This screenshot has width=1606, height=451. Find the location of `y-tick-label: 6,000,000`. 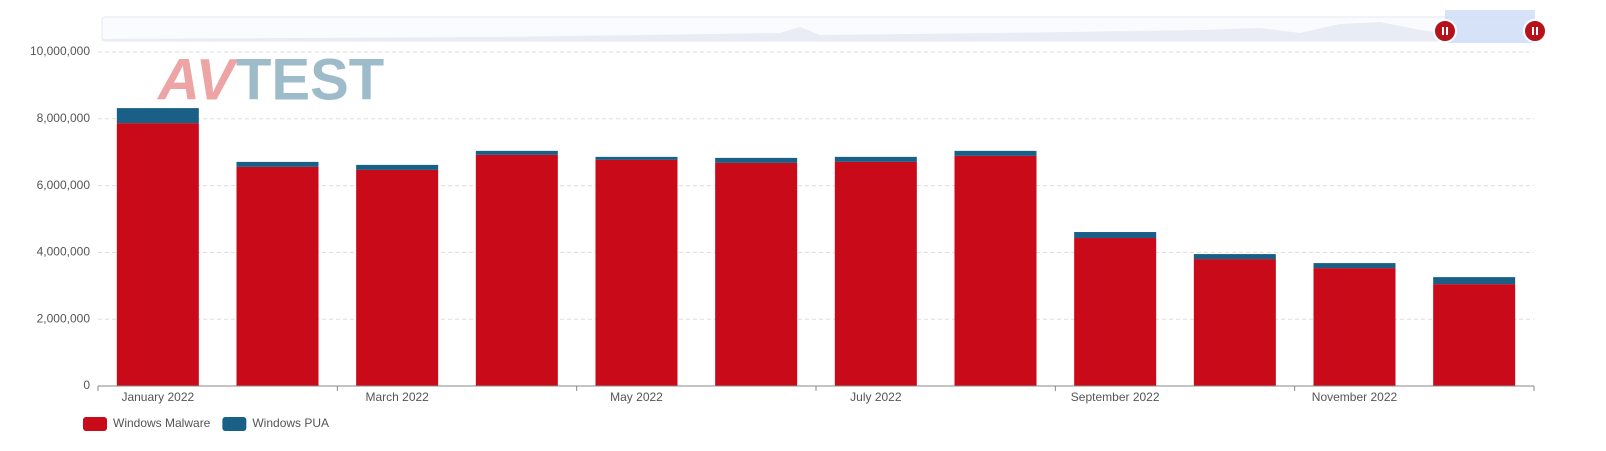

y-tick-label: 6,000,000 is located at coordinates (64, 185).